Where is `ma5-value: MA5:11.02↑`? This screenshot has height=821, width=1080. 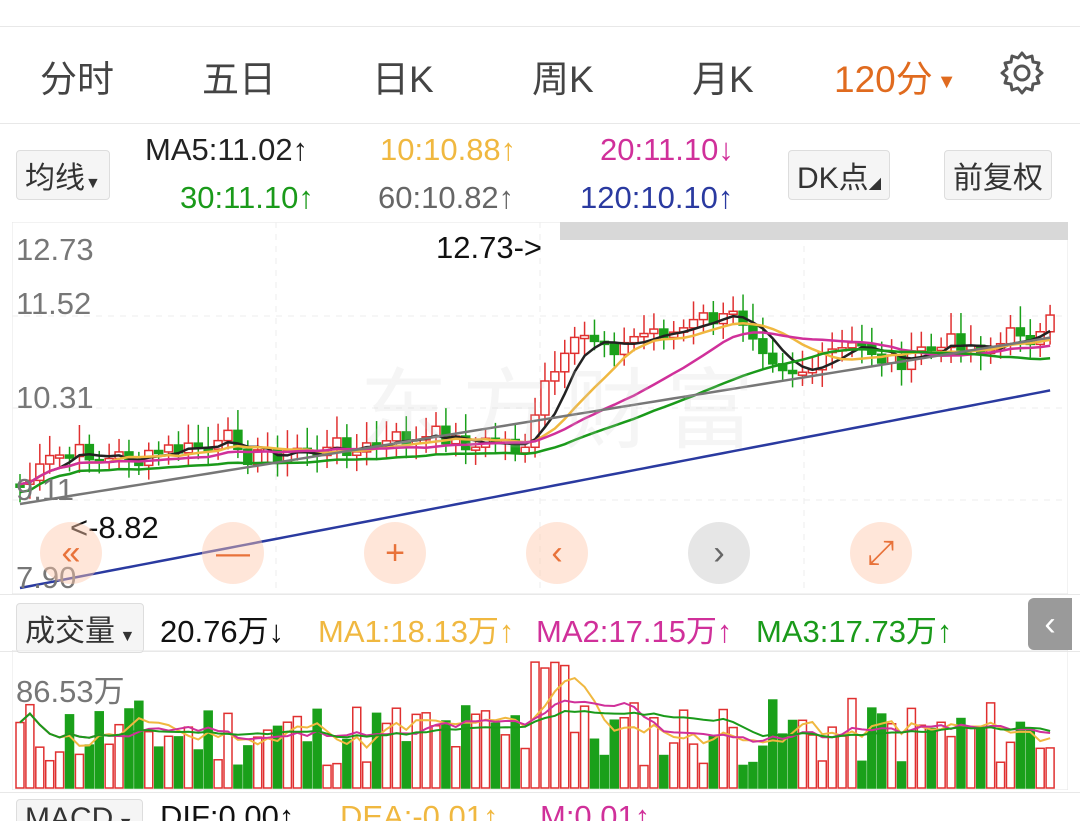 ma5-value: MA5:11.02↑ is located at coordinates (227, 149).